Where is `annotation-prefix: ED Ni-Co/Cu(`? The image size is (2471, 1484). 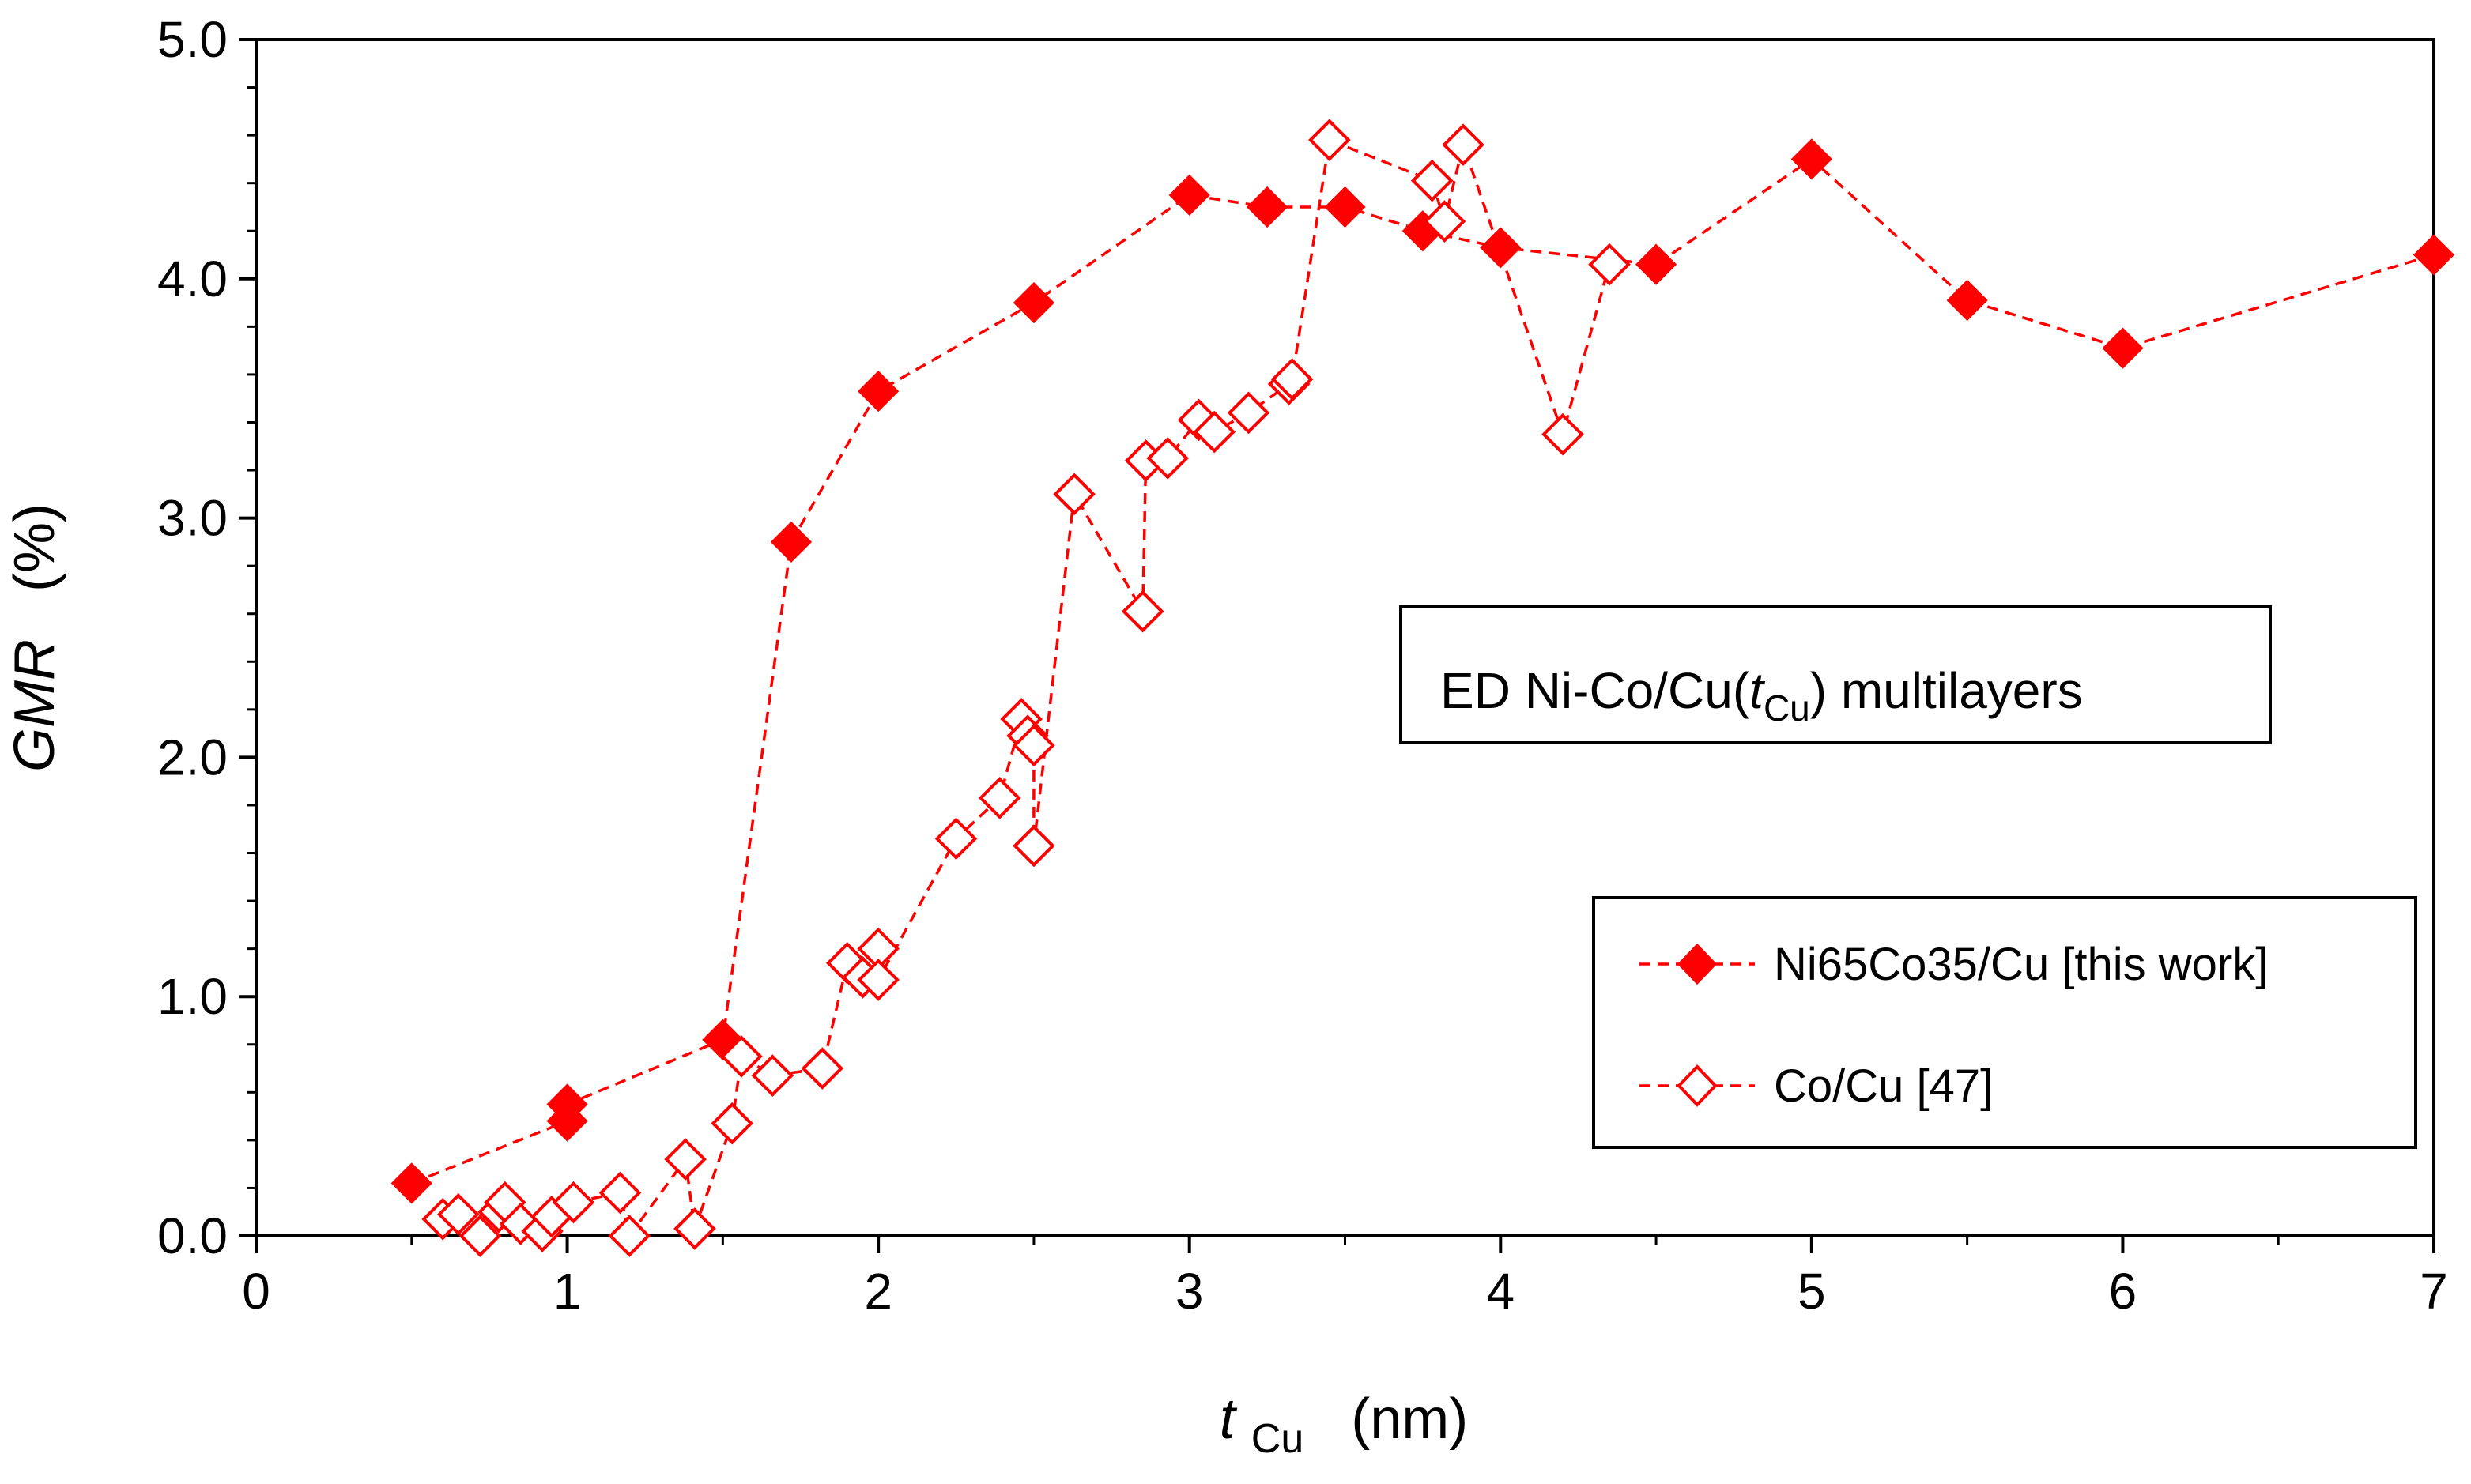 annotation-prefix: ED Ni-Co/Cu( is located at coordinates (1594, 690).